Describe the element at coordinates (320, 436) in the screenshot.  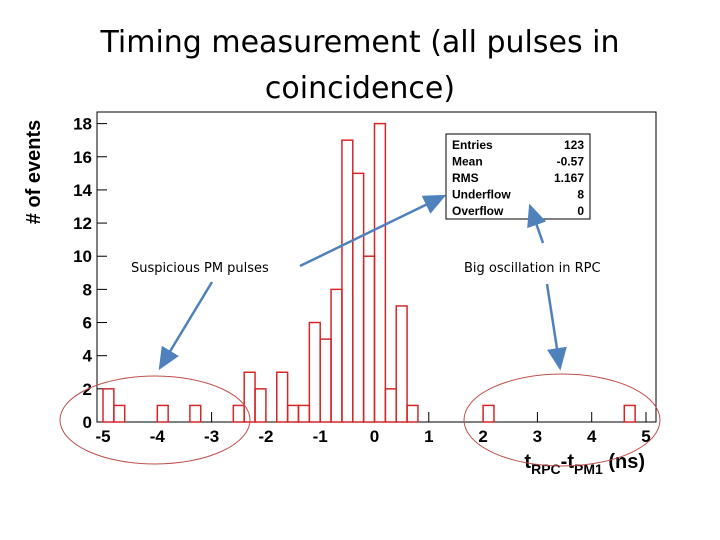
I see `x-tick-label: -1` at that location.